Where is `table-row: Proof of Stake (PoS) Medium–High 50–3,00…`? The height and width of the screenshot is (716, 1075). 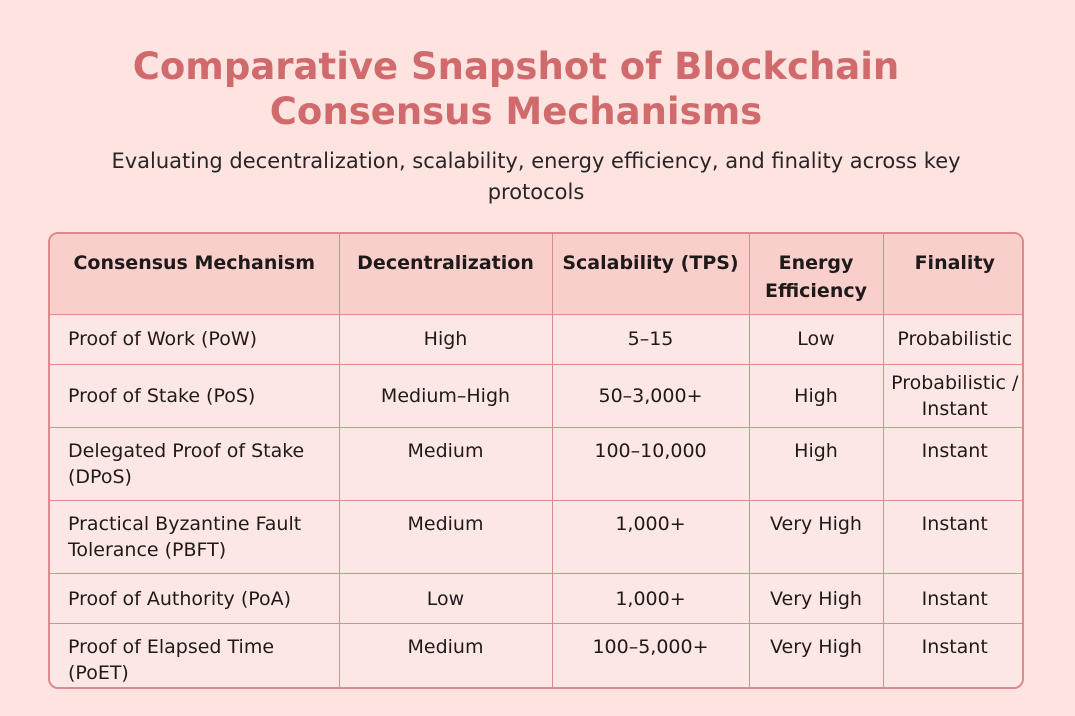 table-row: Proof of Stake (PoS) Medium–High 50–3,00… is located at coordinates (536, 395).